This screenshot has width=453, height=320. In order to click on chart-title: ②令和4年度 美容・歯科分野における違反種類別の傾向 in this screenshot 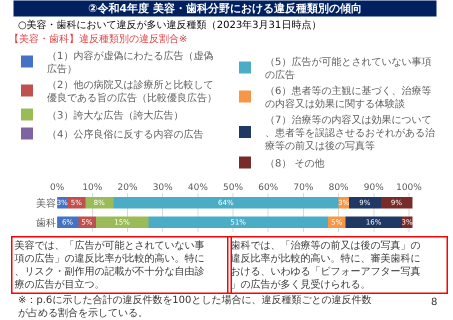, I will do `click(225, 8)`.